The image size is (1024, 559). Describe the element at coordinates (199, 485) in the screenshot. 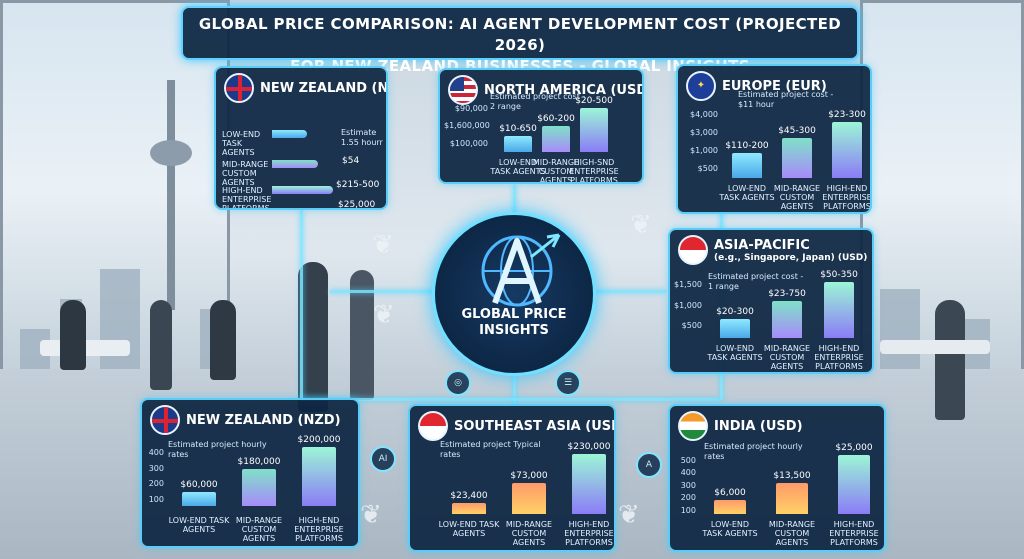

I see `value-label: $60,000` at that location.